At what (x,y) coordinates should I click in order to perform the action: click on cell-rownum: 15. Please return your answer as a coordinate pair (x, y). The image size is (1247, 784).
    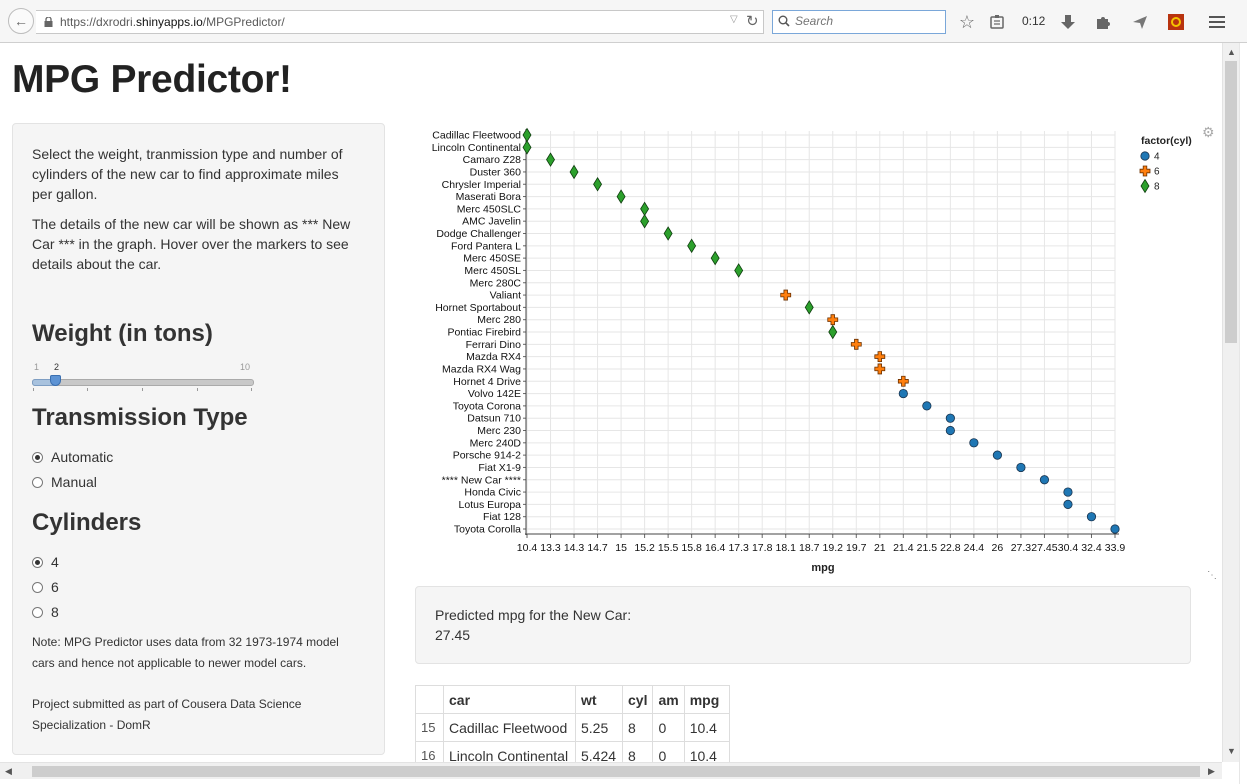
    Looking at the image, I should click on (429, 727).